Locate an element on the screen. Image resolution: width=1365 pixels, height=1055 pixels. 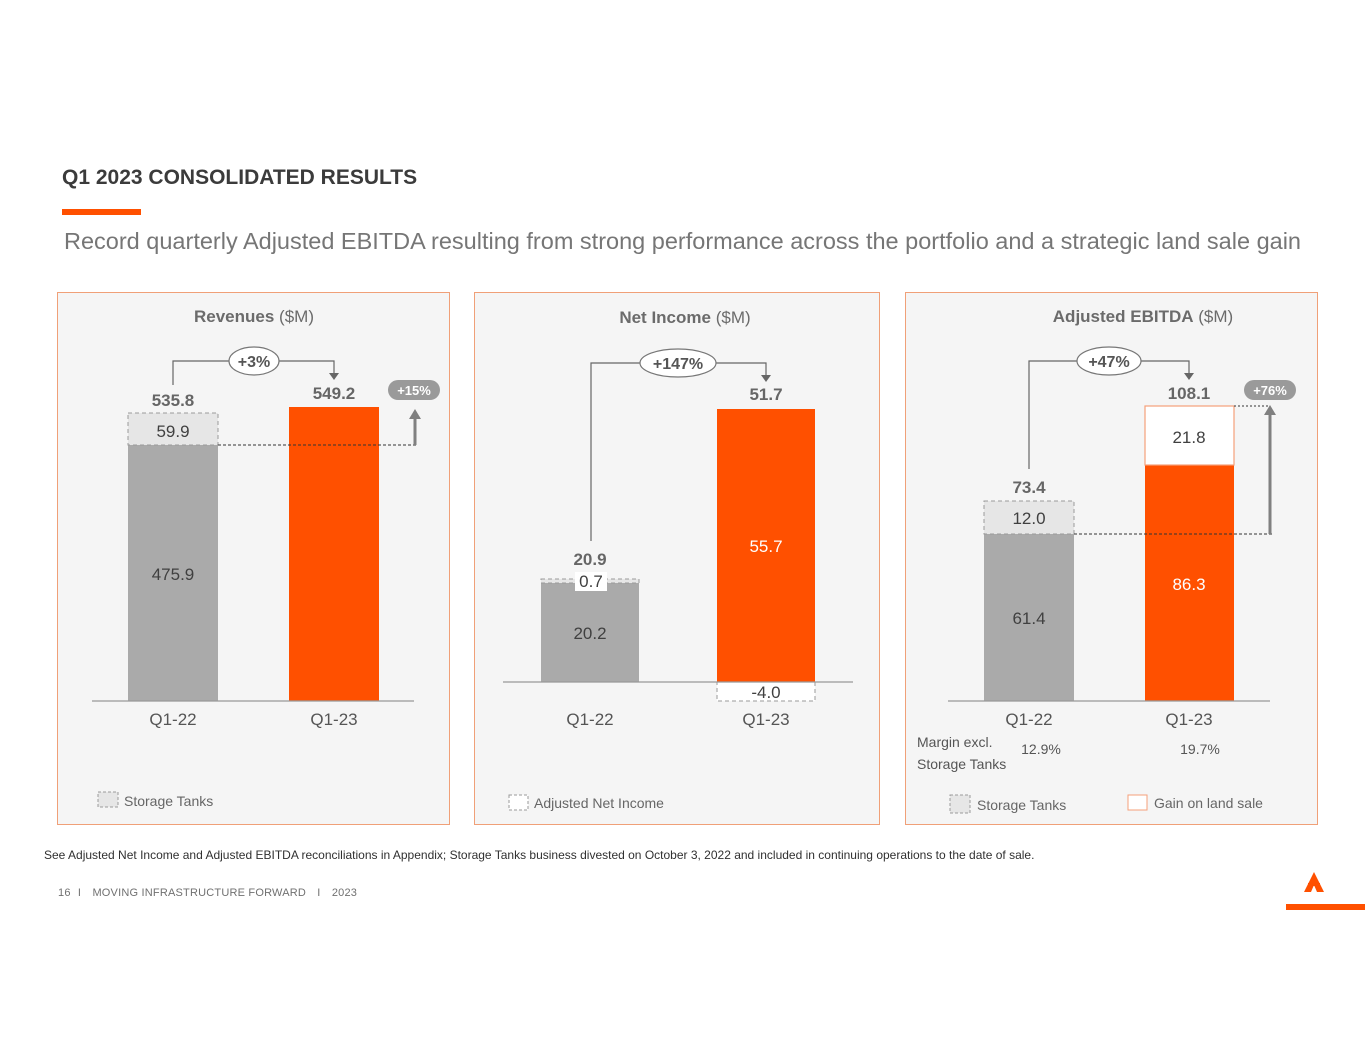
total-label-q1-22: 73.4 is located at coordinates (1029, 487).